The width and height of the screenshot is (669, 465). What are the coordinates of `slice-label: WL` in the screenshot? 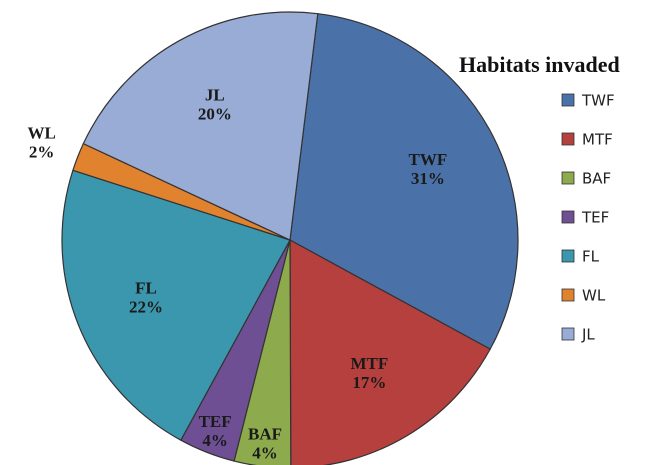 It's located at (41, 133).